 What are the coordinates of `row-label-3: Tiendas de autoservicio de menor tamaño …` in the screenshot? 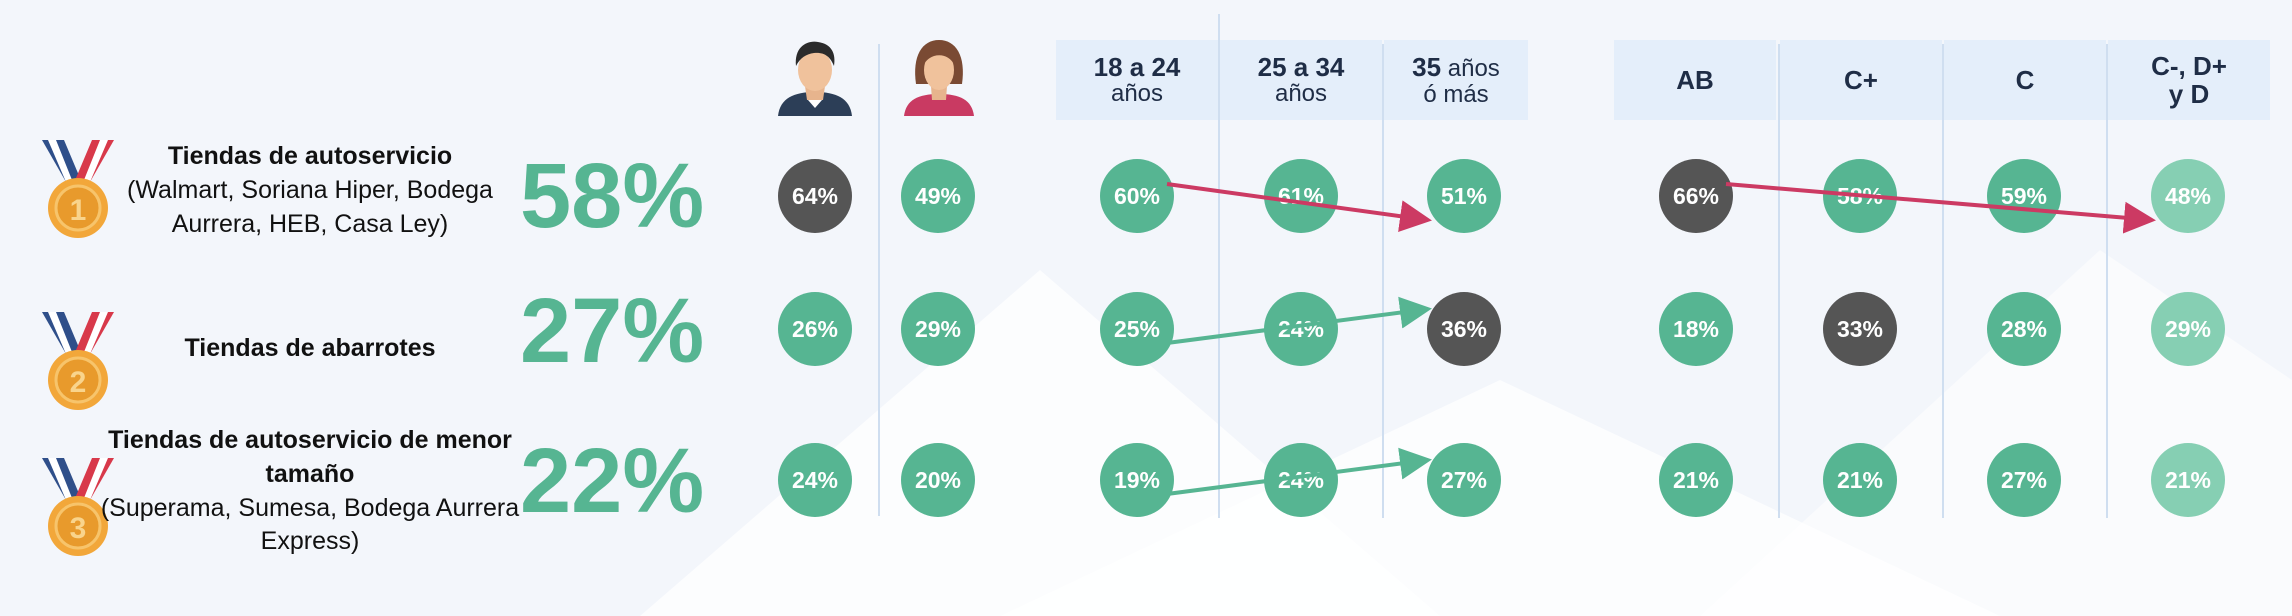 It's located at (310, 491).